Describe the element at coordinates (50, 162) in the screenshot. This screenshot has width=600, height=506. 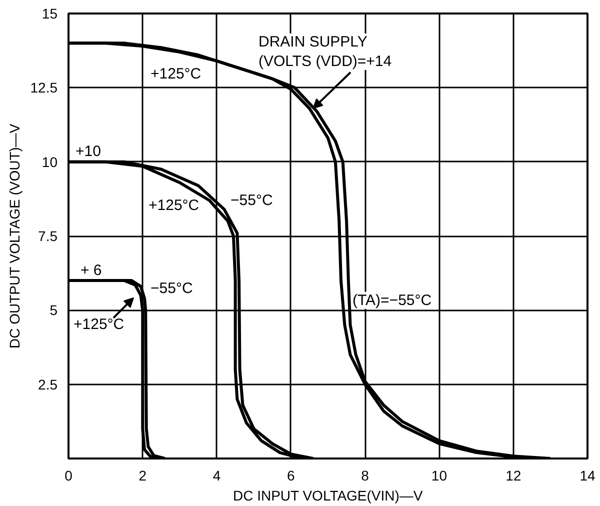
I see `y-tick-label: 10` at that location.